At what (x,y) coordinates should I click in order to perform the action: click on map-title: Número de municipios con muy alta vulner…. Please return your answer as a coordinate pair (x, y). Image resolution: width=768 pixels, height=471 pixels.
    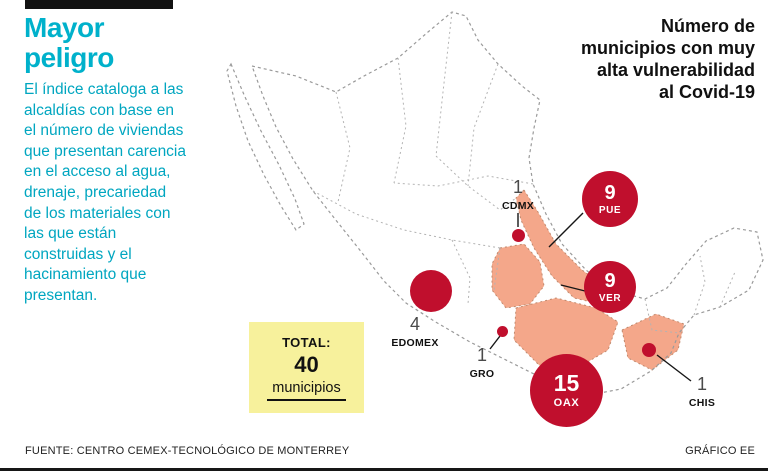
    Looking at the image, I should click on (639, 60).